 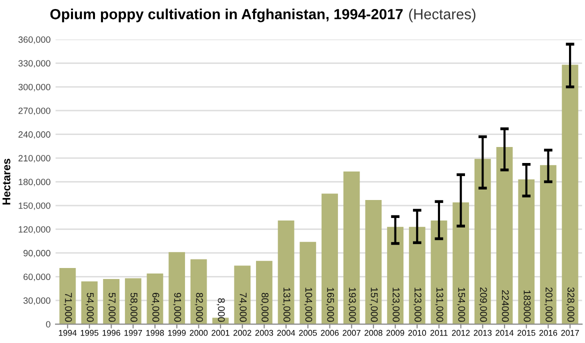 I want to click on x-tick-label: 2009, so click(x=395, y=333).